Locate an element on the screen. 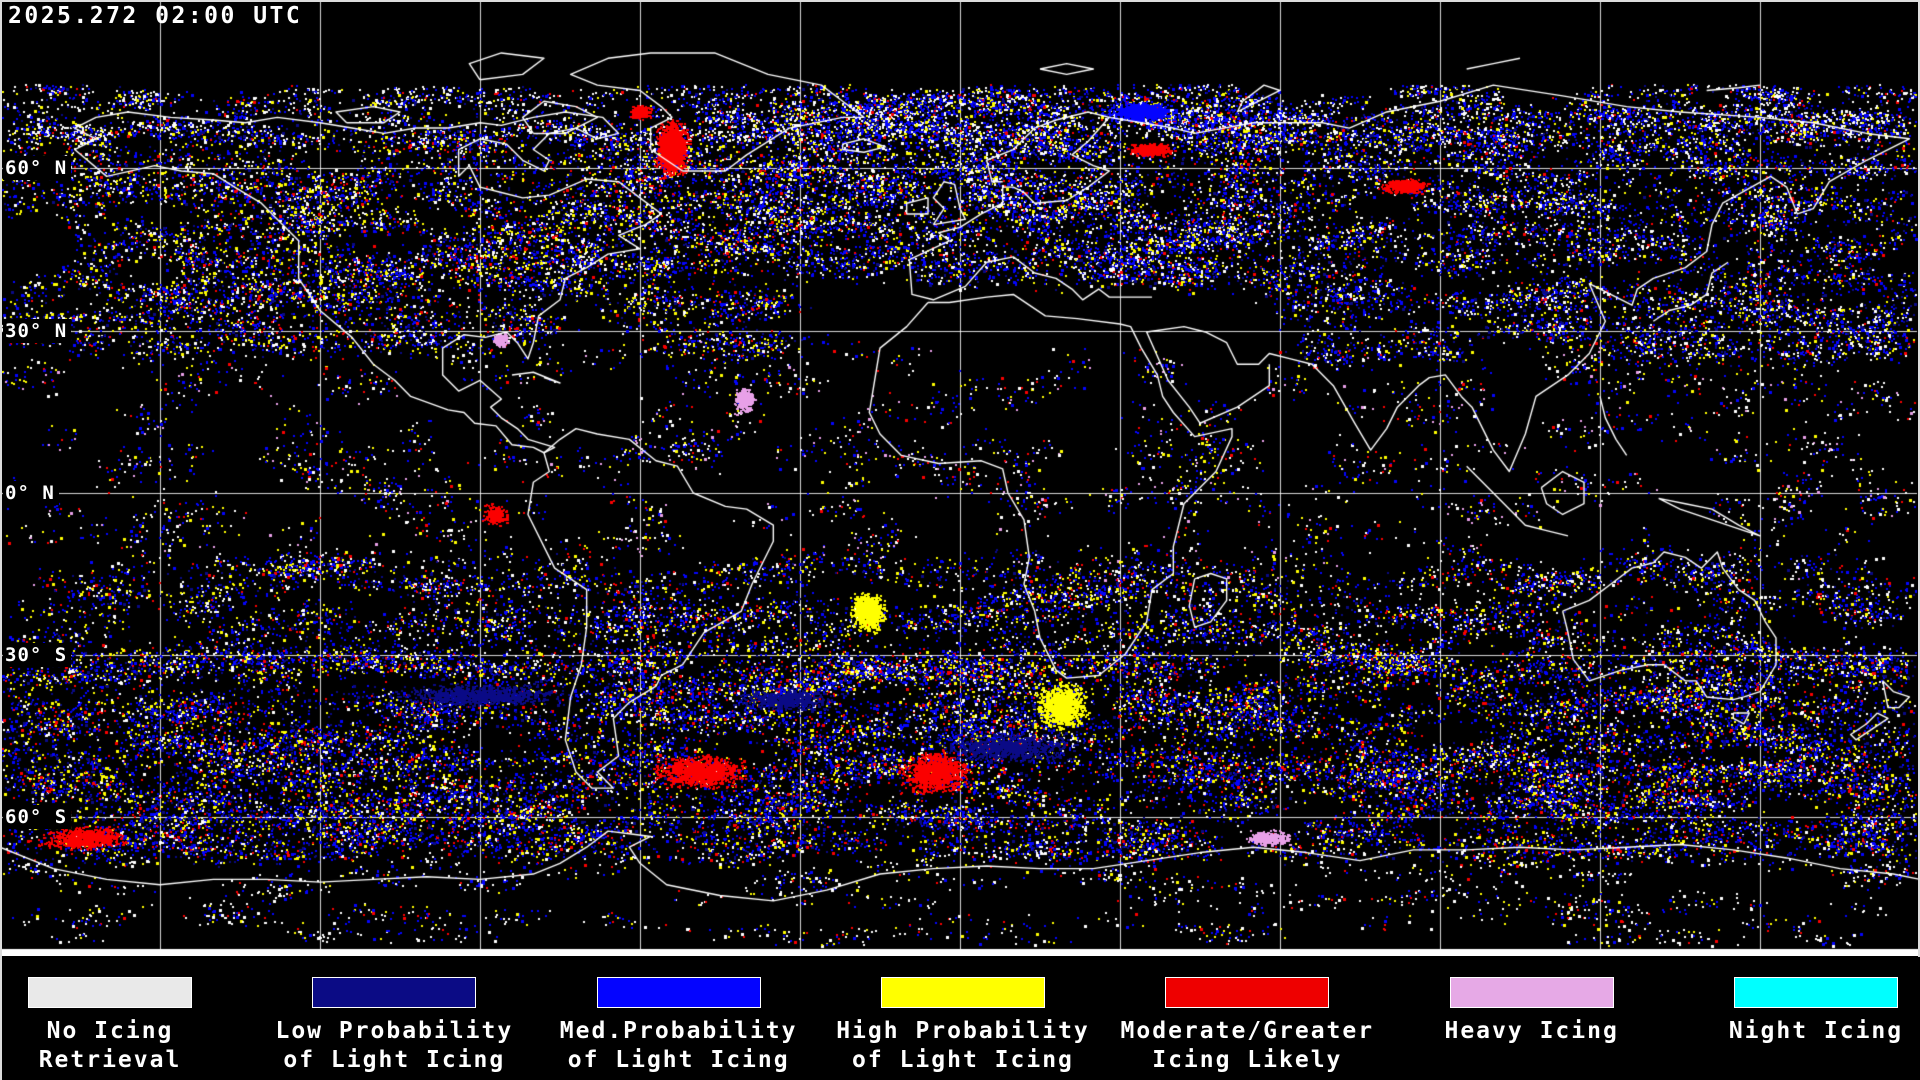  lat-label-30s: 30° S is located at coordinates (37, 655).